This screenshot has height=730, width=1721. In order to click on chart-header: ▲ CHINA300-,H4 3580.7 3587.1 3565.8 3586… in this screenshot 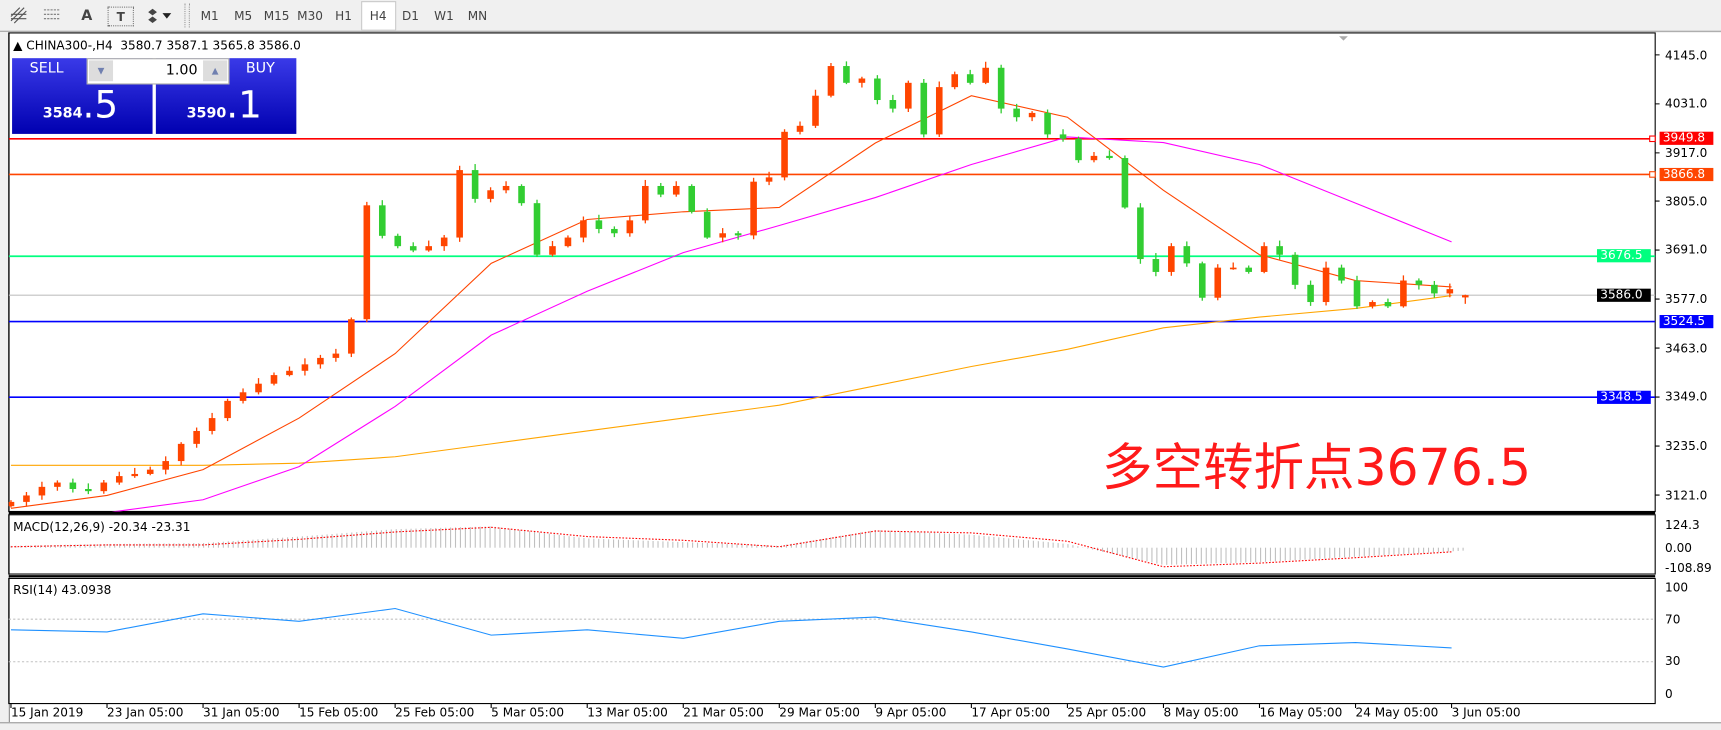, I will do `click(157, 45)`.